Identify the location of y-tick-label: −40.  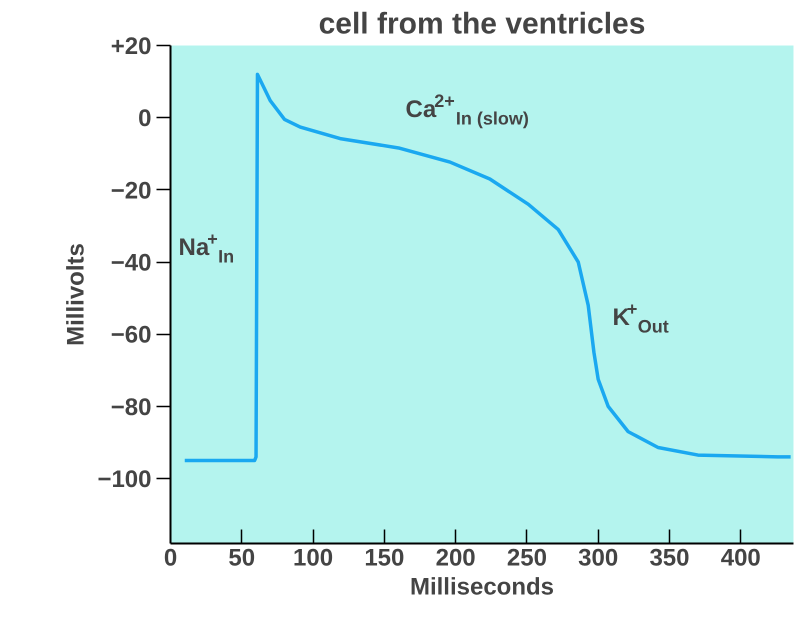
(131, 263).